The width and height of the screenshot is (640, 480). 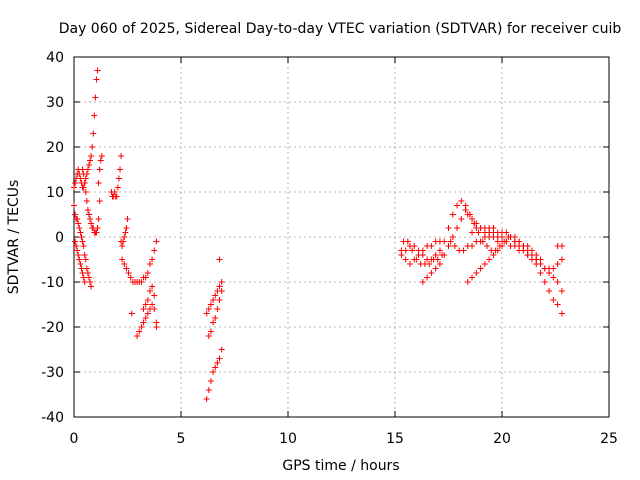 I want to click on series-arc-i, so click(x=147, y=320).